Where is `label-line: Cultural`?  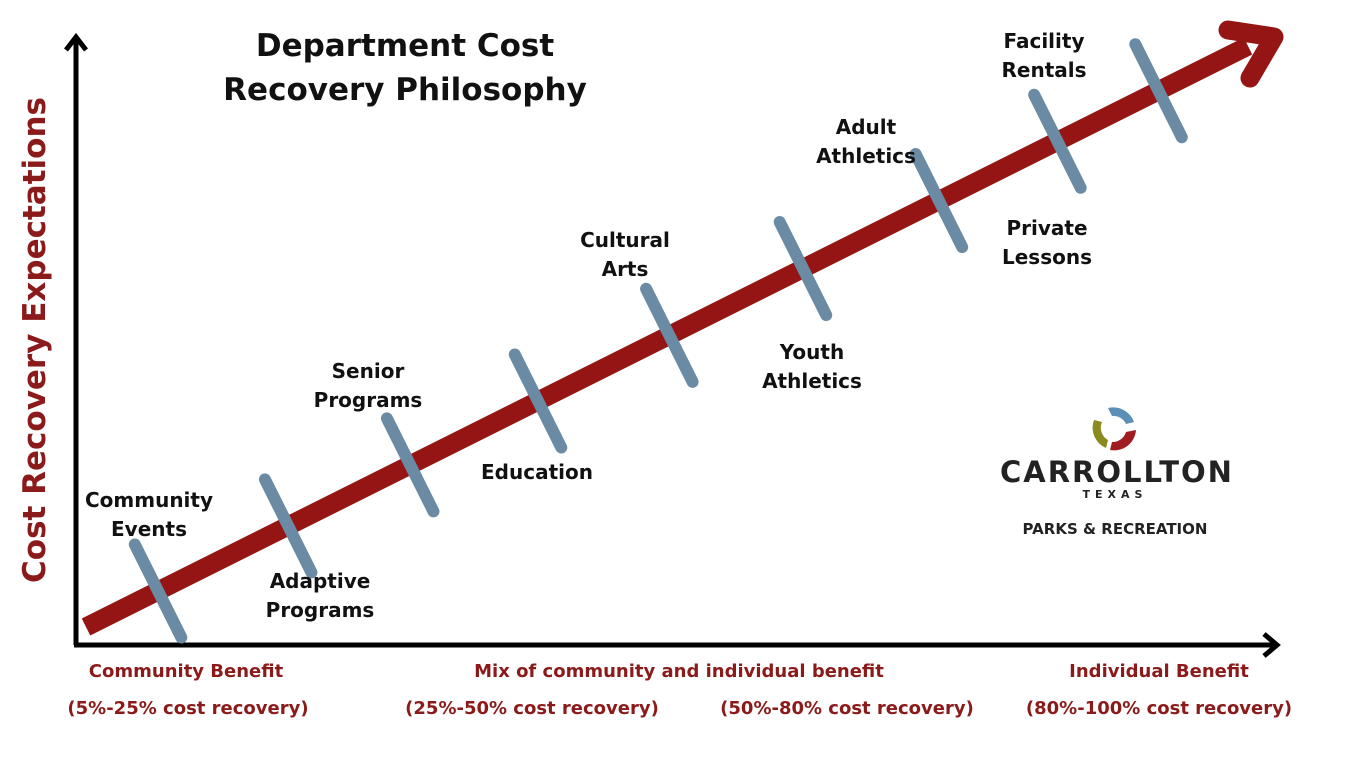 label-line: Cultural is located at coordinates (625, 240).